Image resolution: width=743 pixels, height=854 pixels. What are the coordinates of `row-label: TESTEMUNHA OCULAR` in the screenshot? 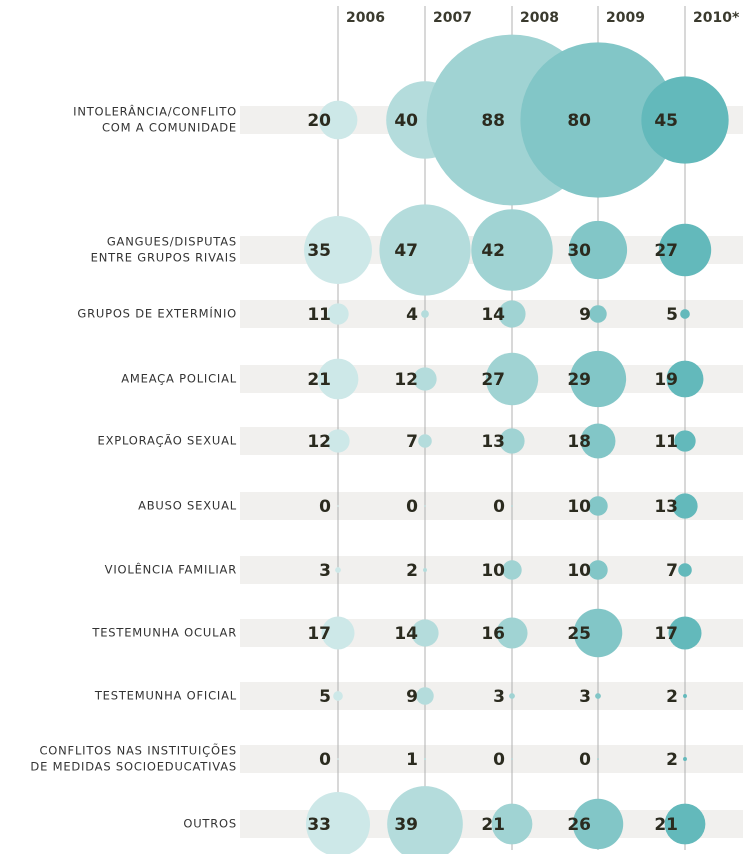 It's located at (164, 633).